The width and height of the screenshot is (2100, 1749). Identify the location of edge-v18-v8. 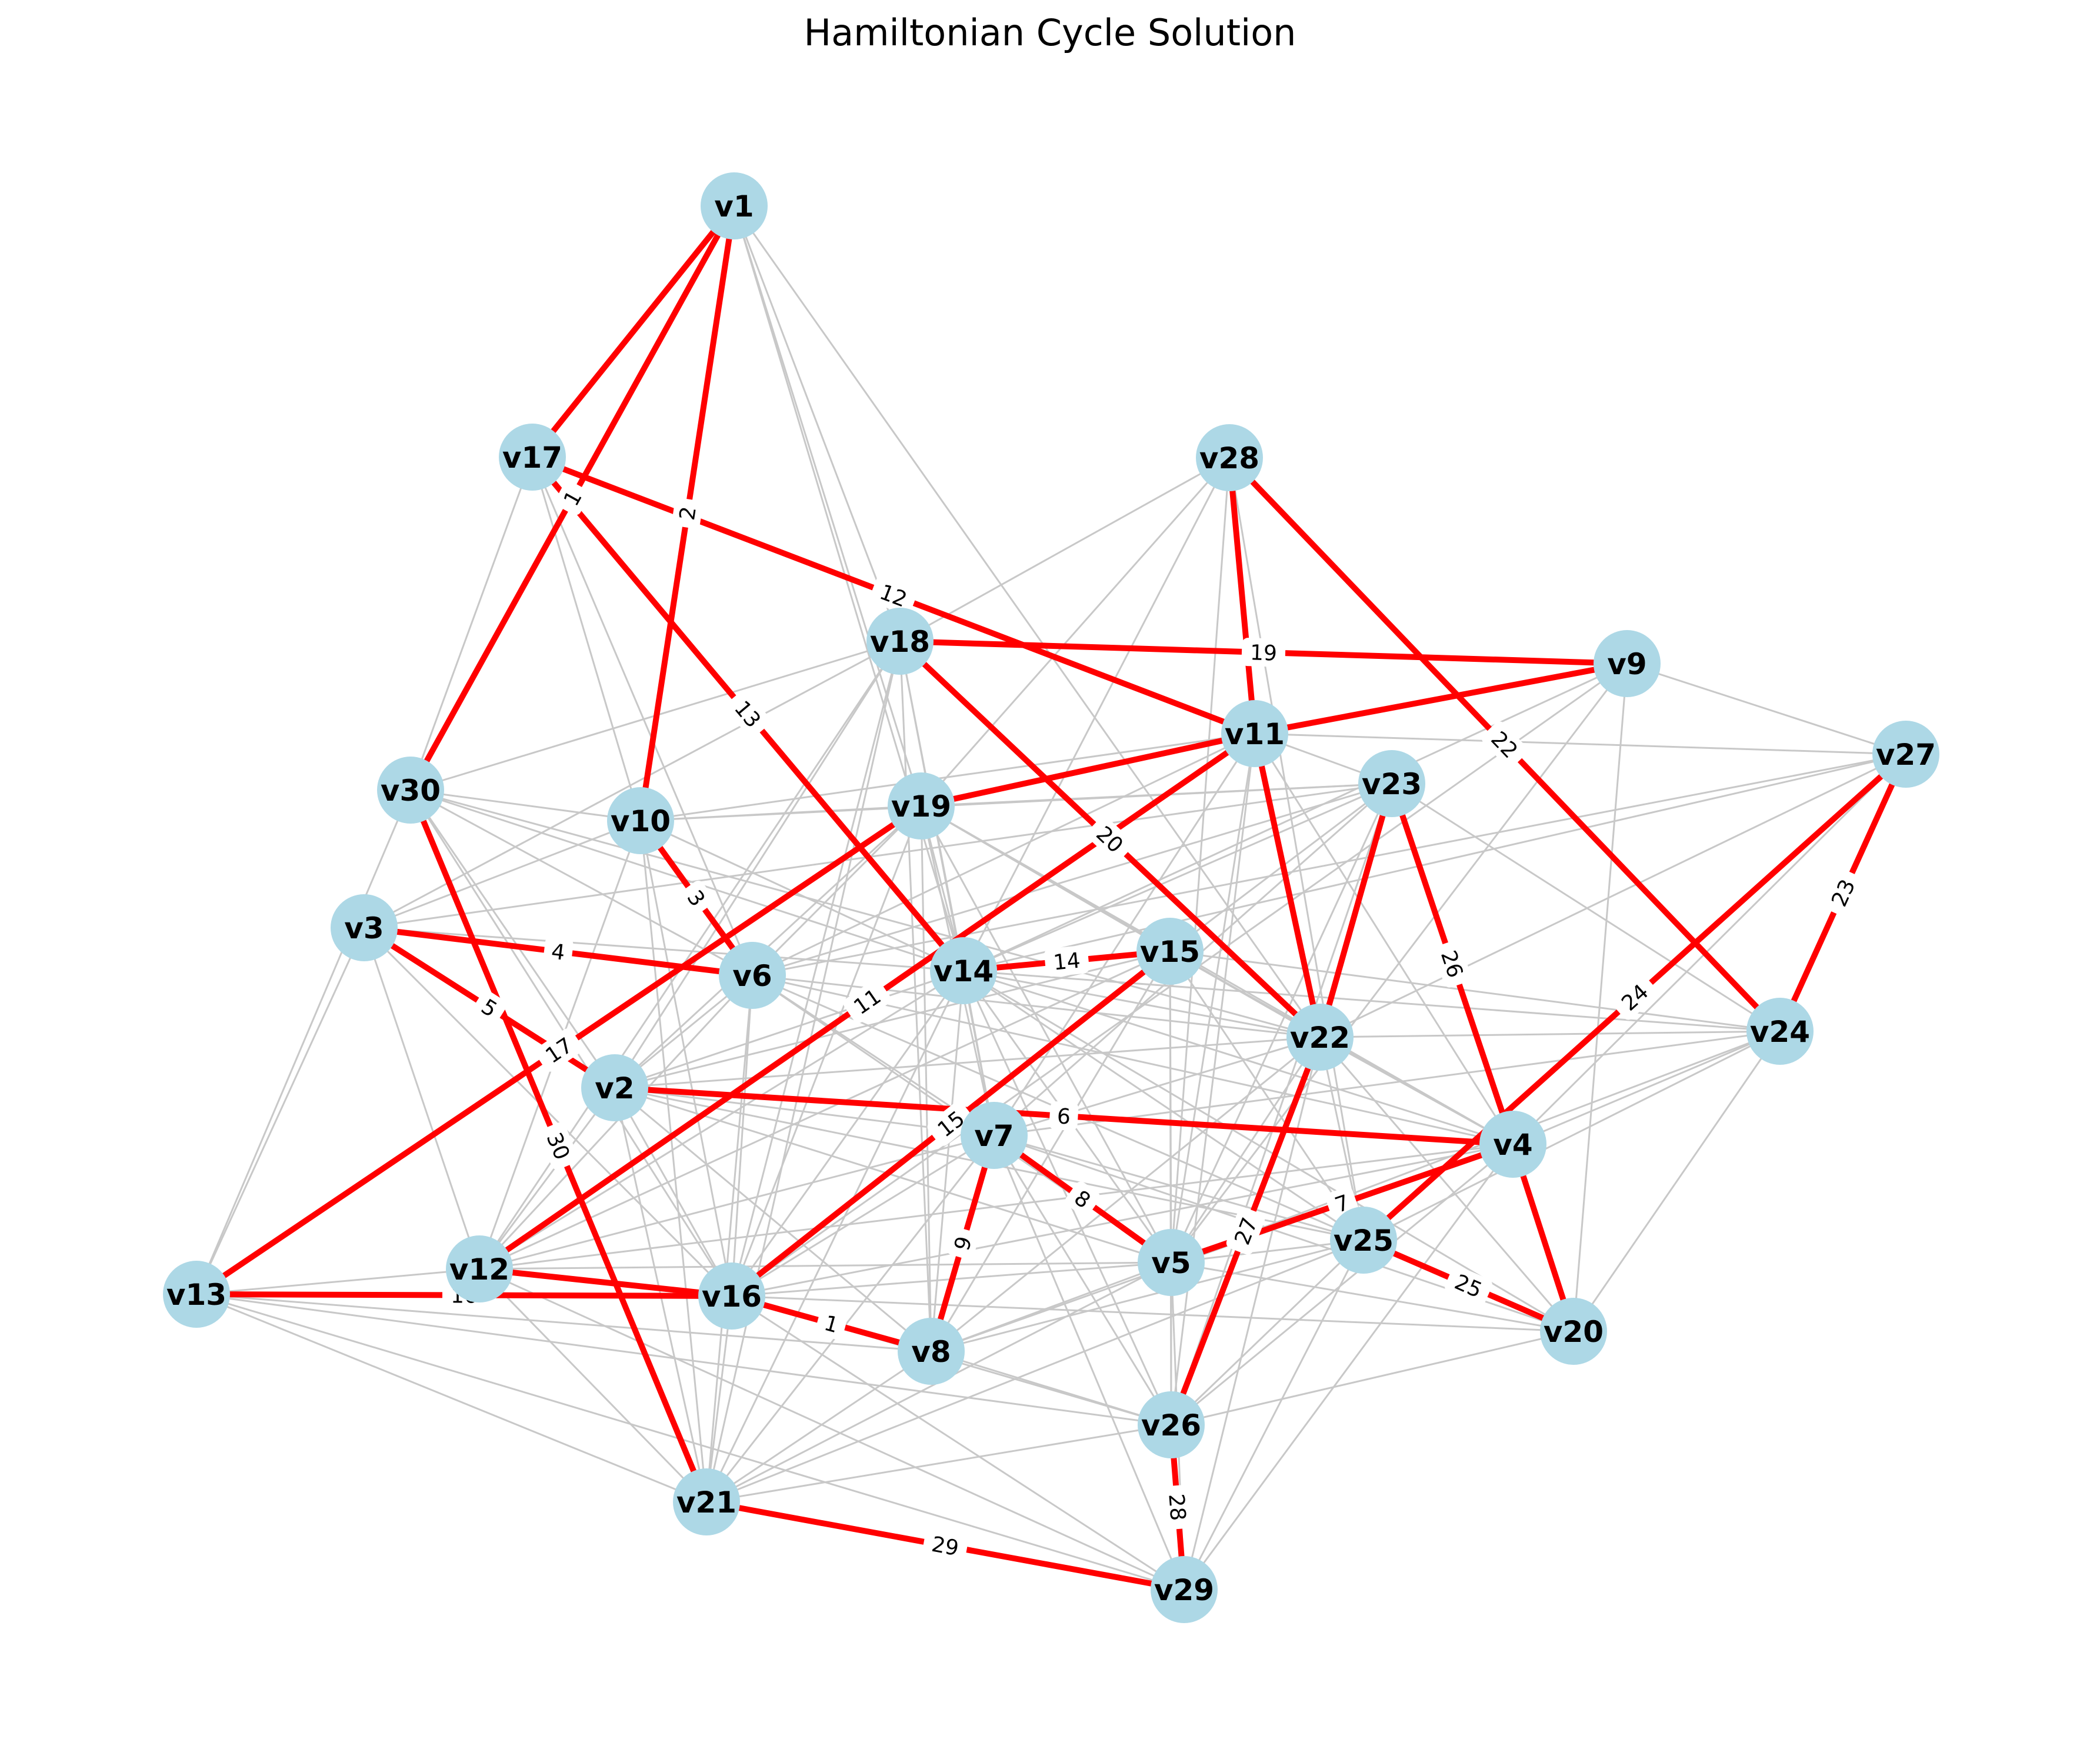
(915, 996).